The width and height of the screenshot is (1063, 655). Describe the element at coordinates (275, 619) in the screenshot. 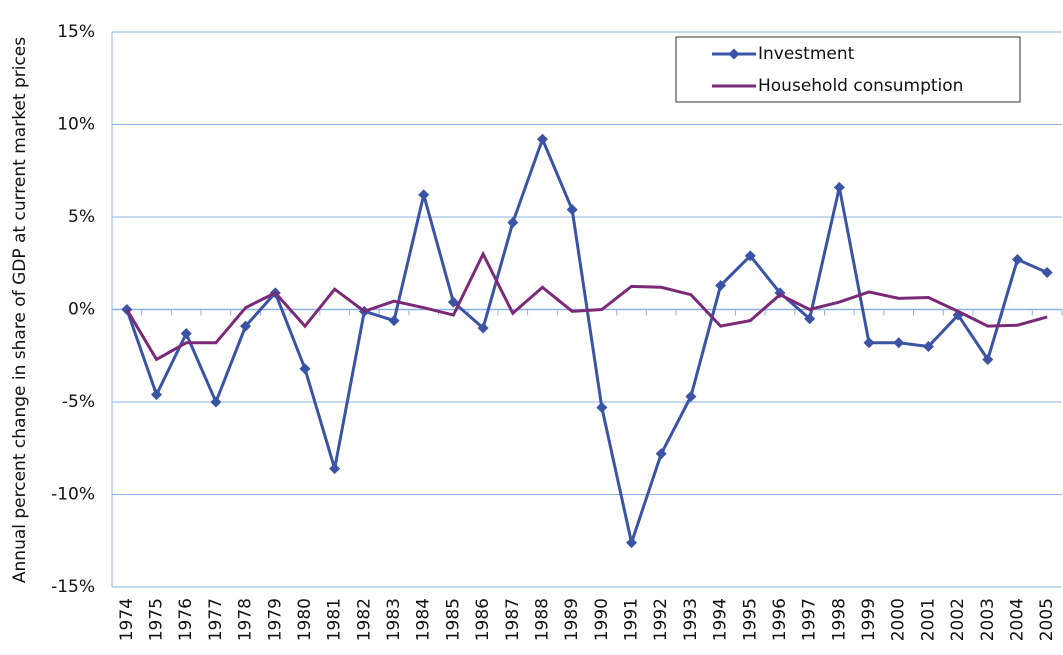

I see `x-tick-label: 1979` at that location.